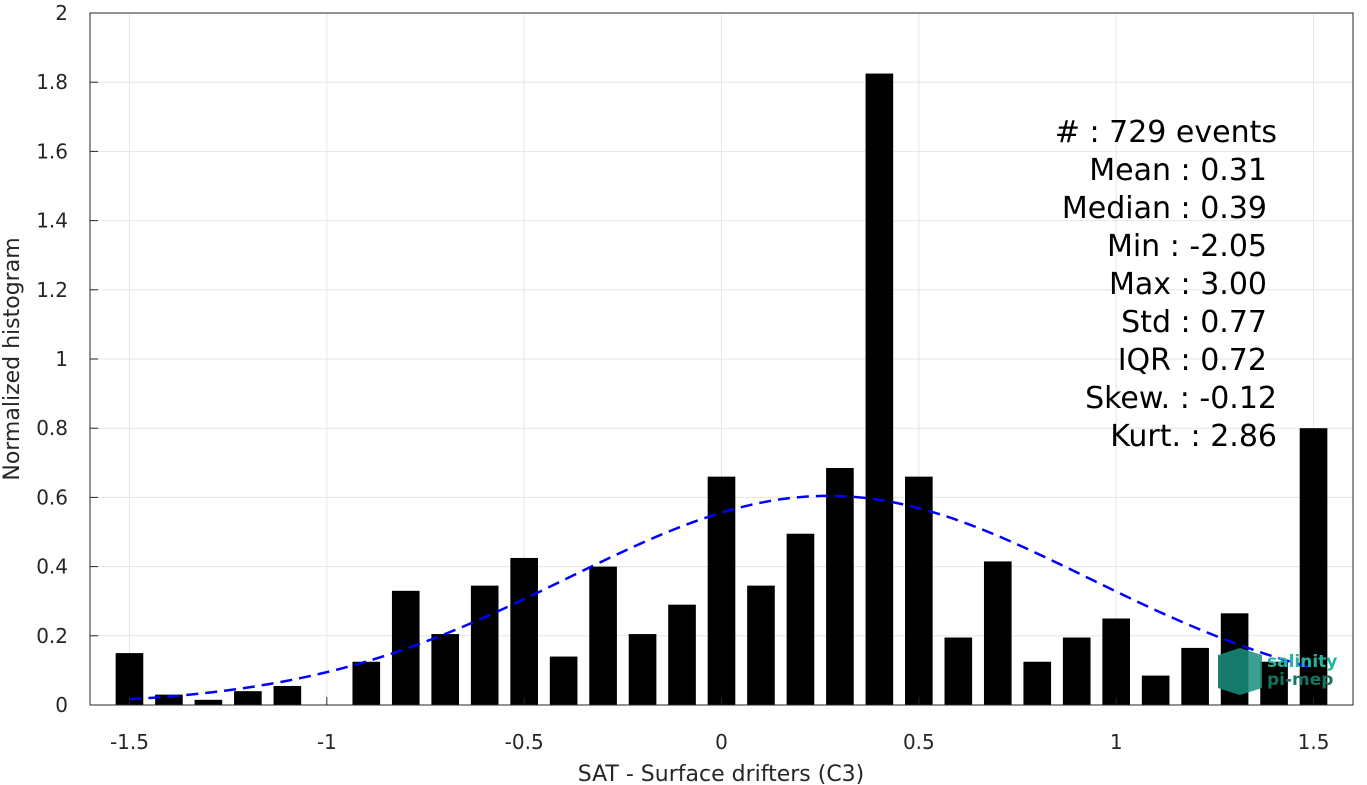  What do you see at coordinates (719, 725) in the screenshot?
I see `x-axis-ticks: -1.5 -1 -0.5 0 0.5 1 1.5` at bounding box center [719, 725].